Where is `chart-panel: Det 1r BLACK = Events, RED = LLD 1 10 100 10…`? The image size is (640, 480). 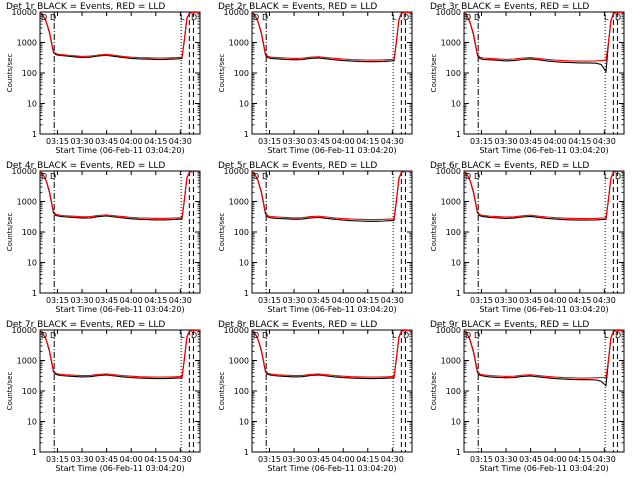 chart-panel: Det 1r BLACK = Events, RED = LLD 1 10 100 10… is located at coordinates (103, 78).